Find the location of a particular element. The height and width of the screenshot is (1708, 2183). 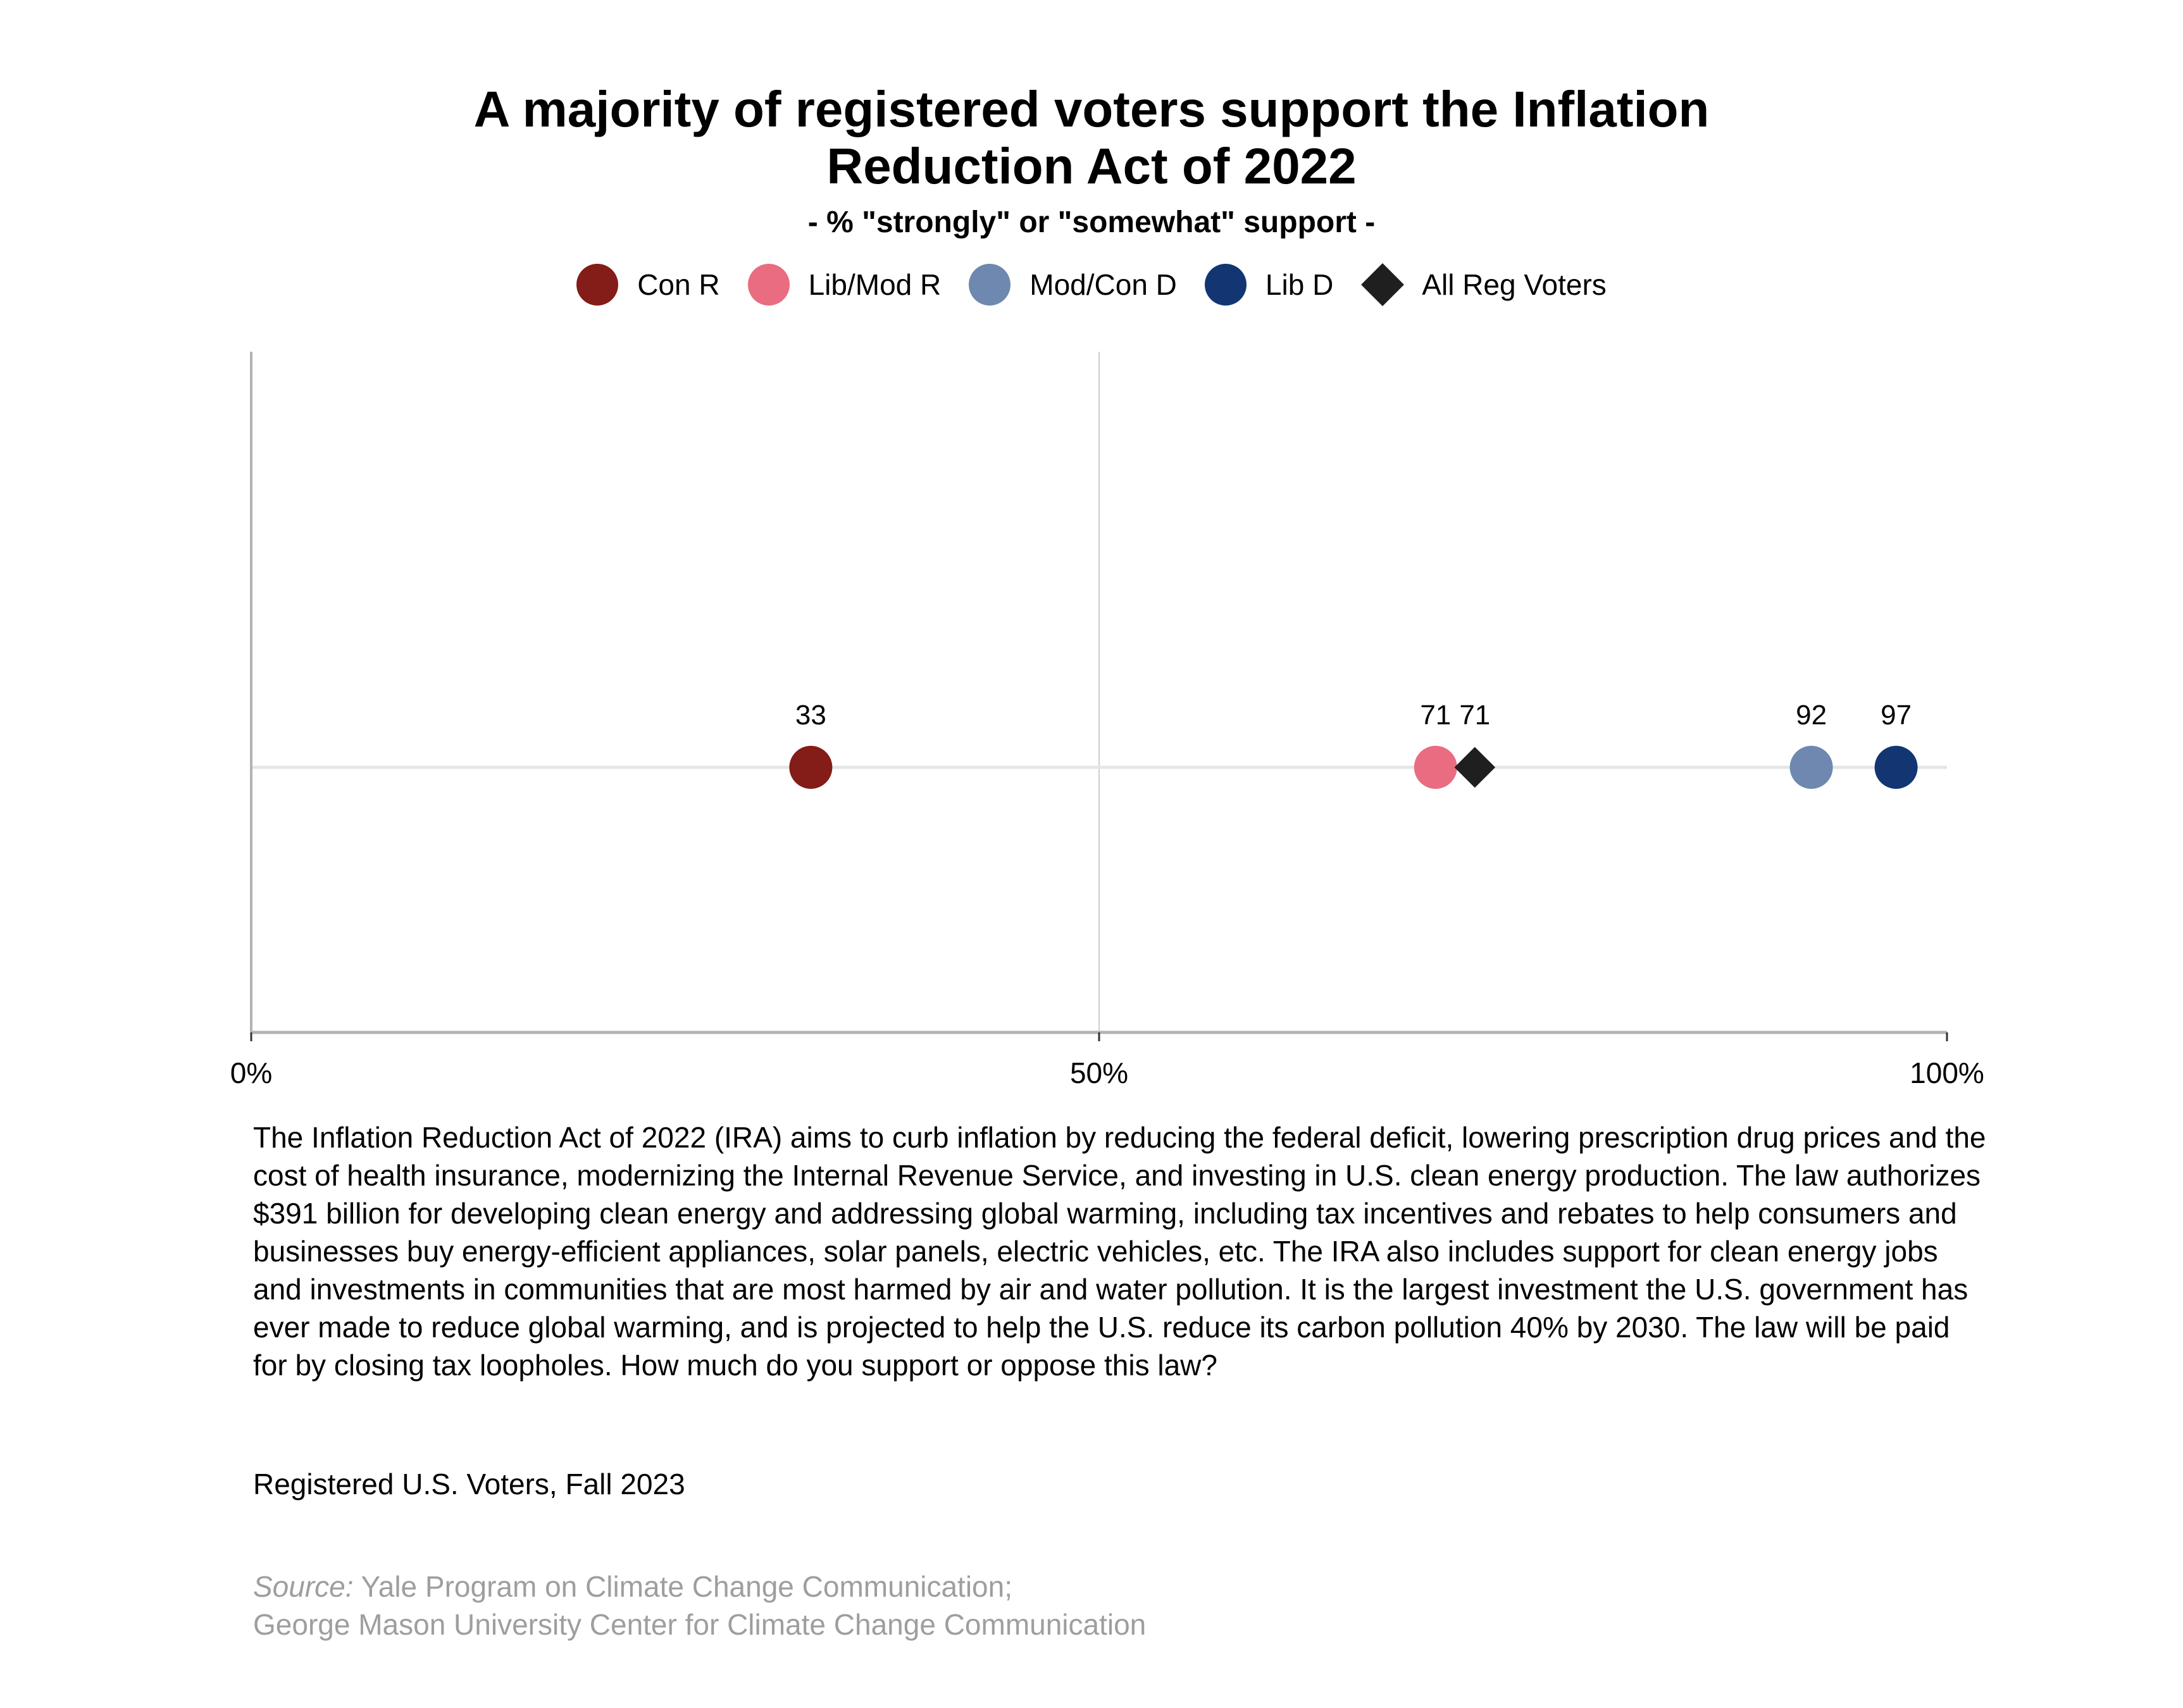

marker-lib-d is located at coordinates (1896, 767).